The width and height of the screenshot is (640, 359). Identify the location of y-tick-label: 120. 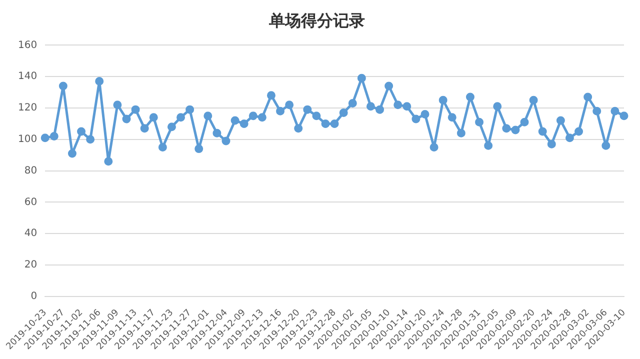
(28, 108).